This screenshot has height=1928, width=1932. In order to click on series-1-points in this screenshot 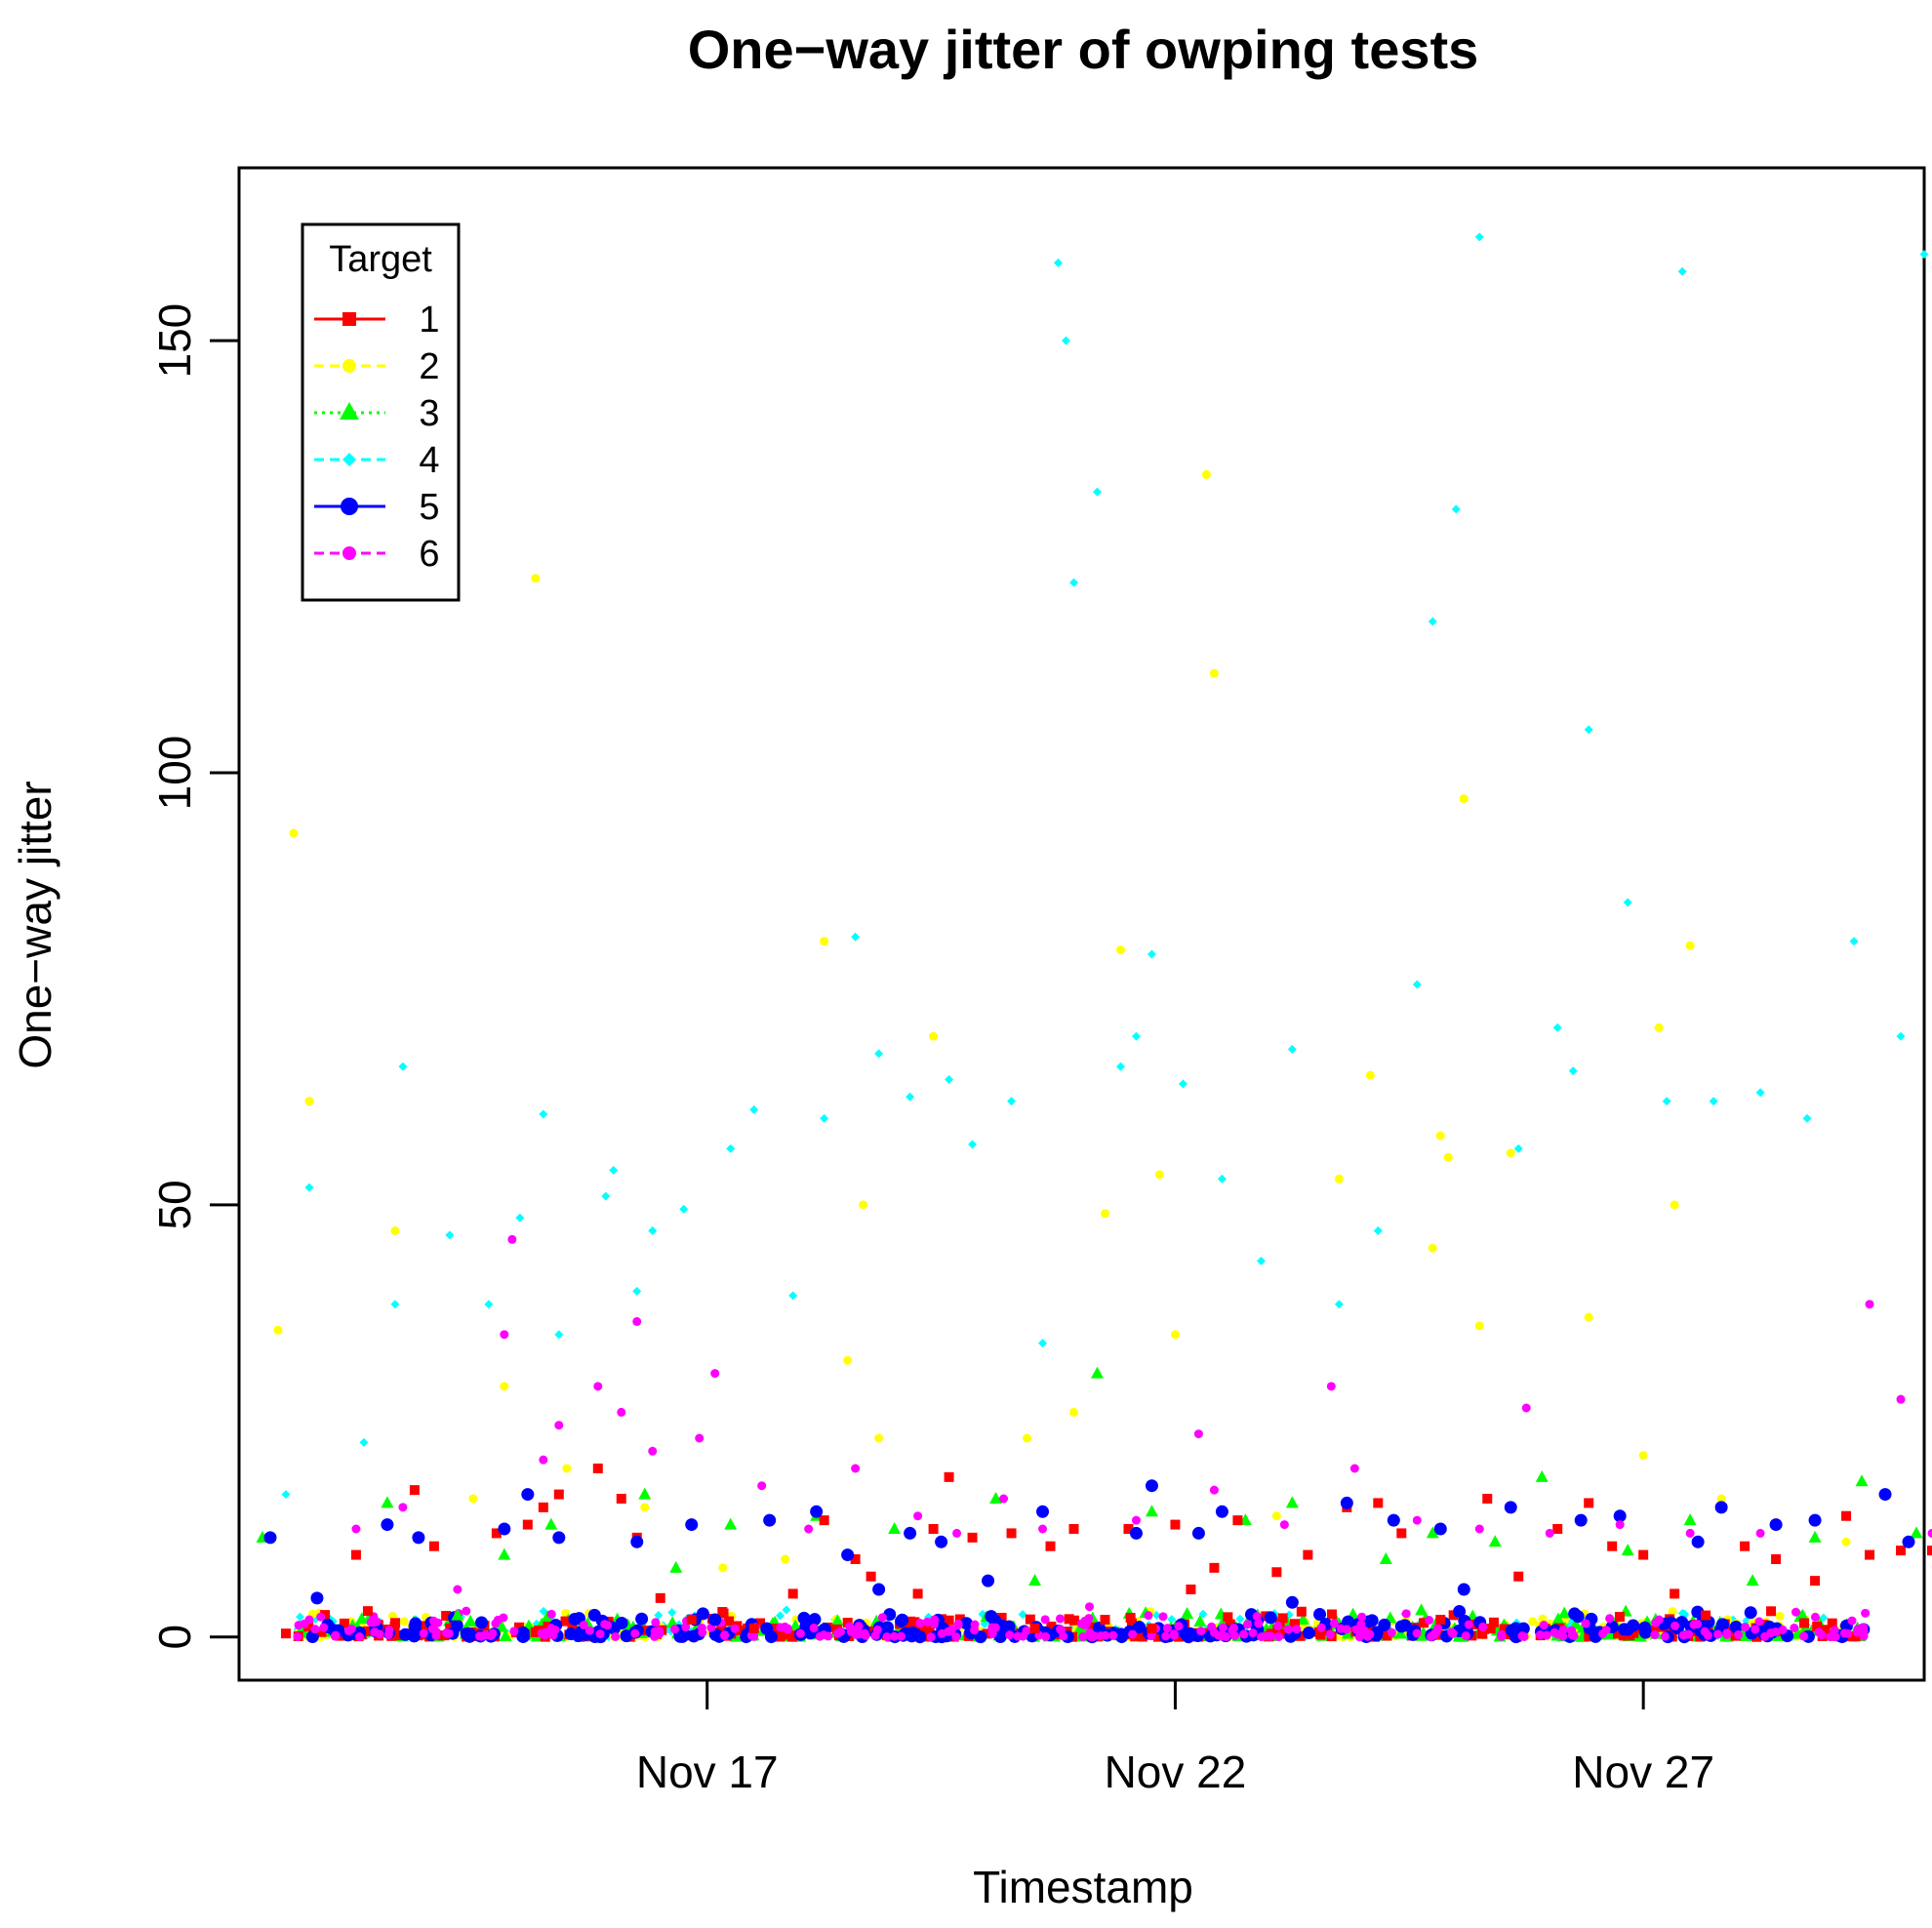, I will do `click(1106, 1551)`.